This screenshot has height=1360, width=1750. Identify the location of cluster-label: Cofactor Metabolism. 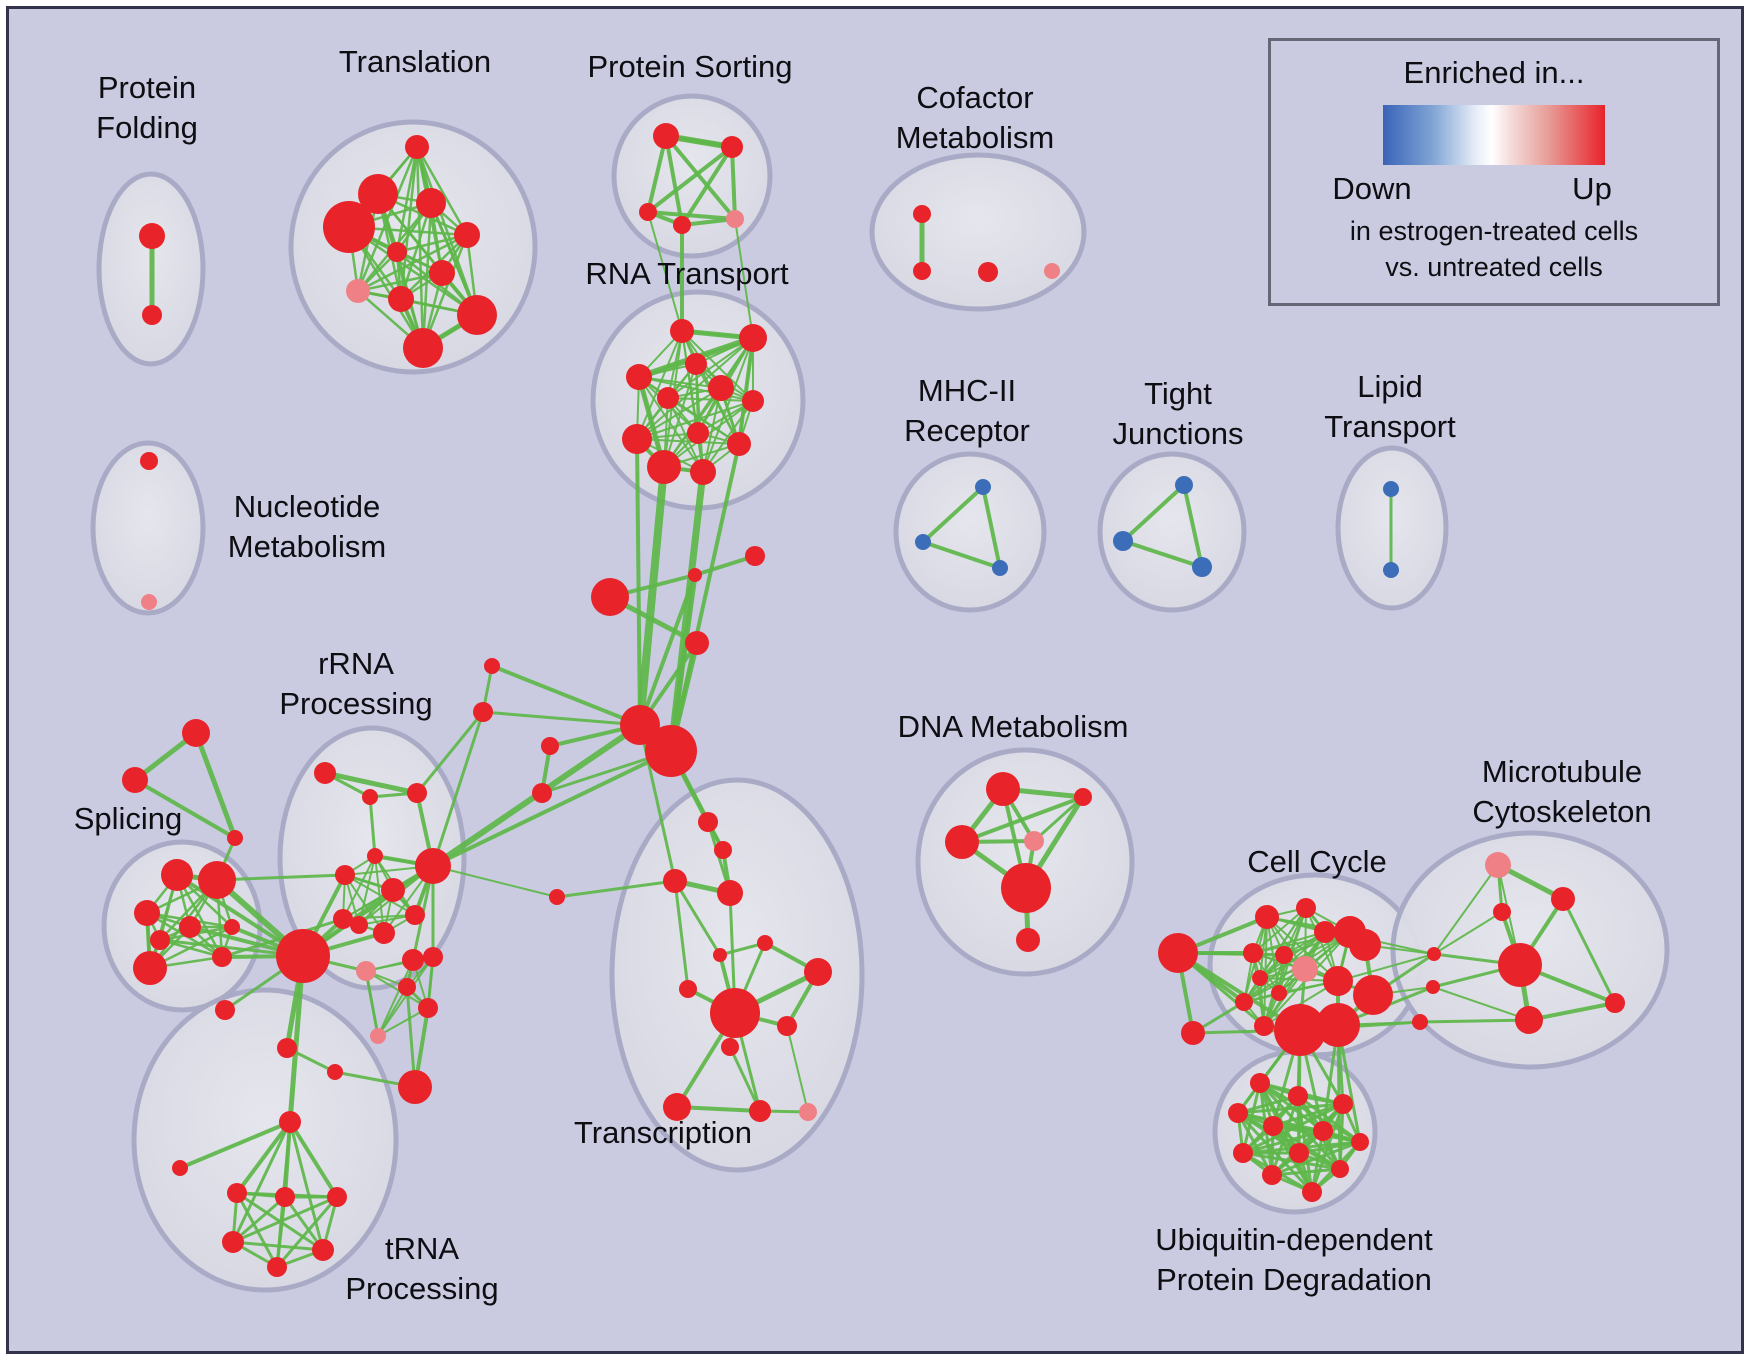
(975, 117).